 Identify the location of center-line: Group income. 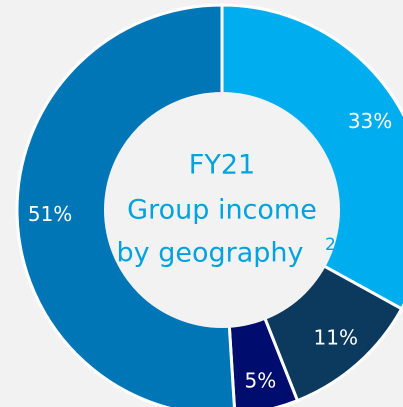
(222, 210).